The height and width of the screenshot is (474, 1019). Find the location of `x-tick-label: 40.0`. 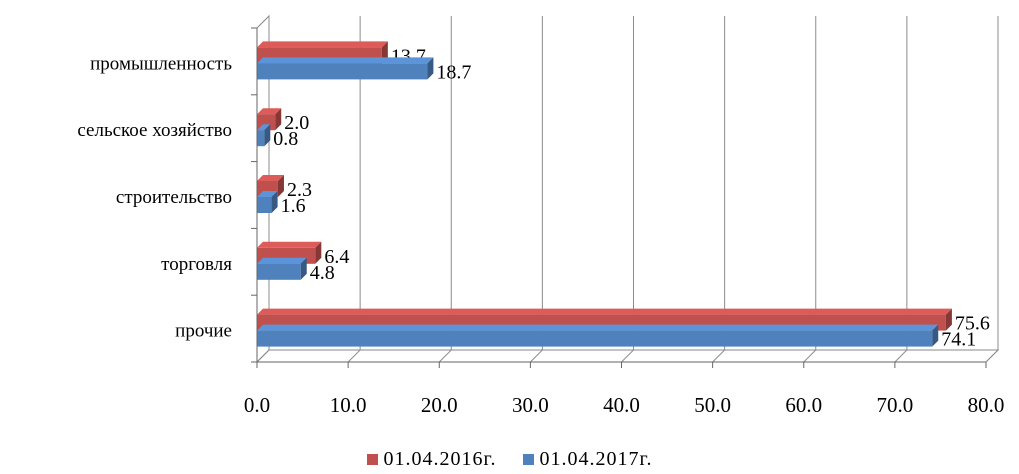

x-tick-label: 40.0 is located at coordinates (621, 405).